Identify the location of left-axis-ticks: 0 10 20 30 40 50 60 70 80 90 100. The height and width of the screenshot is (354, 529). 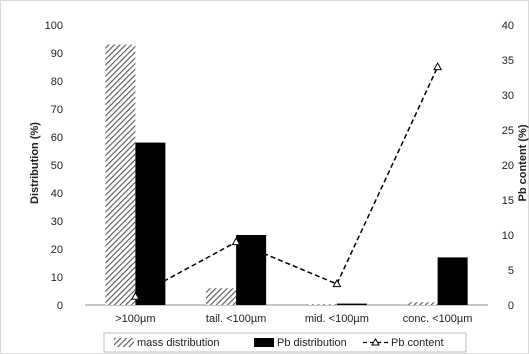
(54, 166).